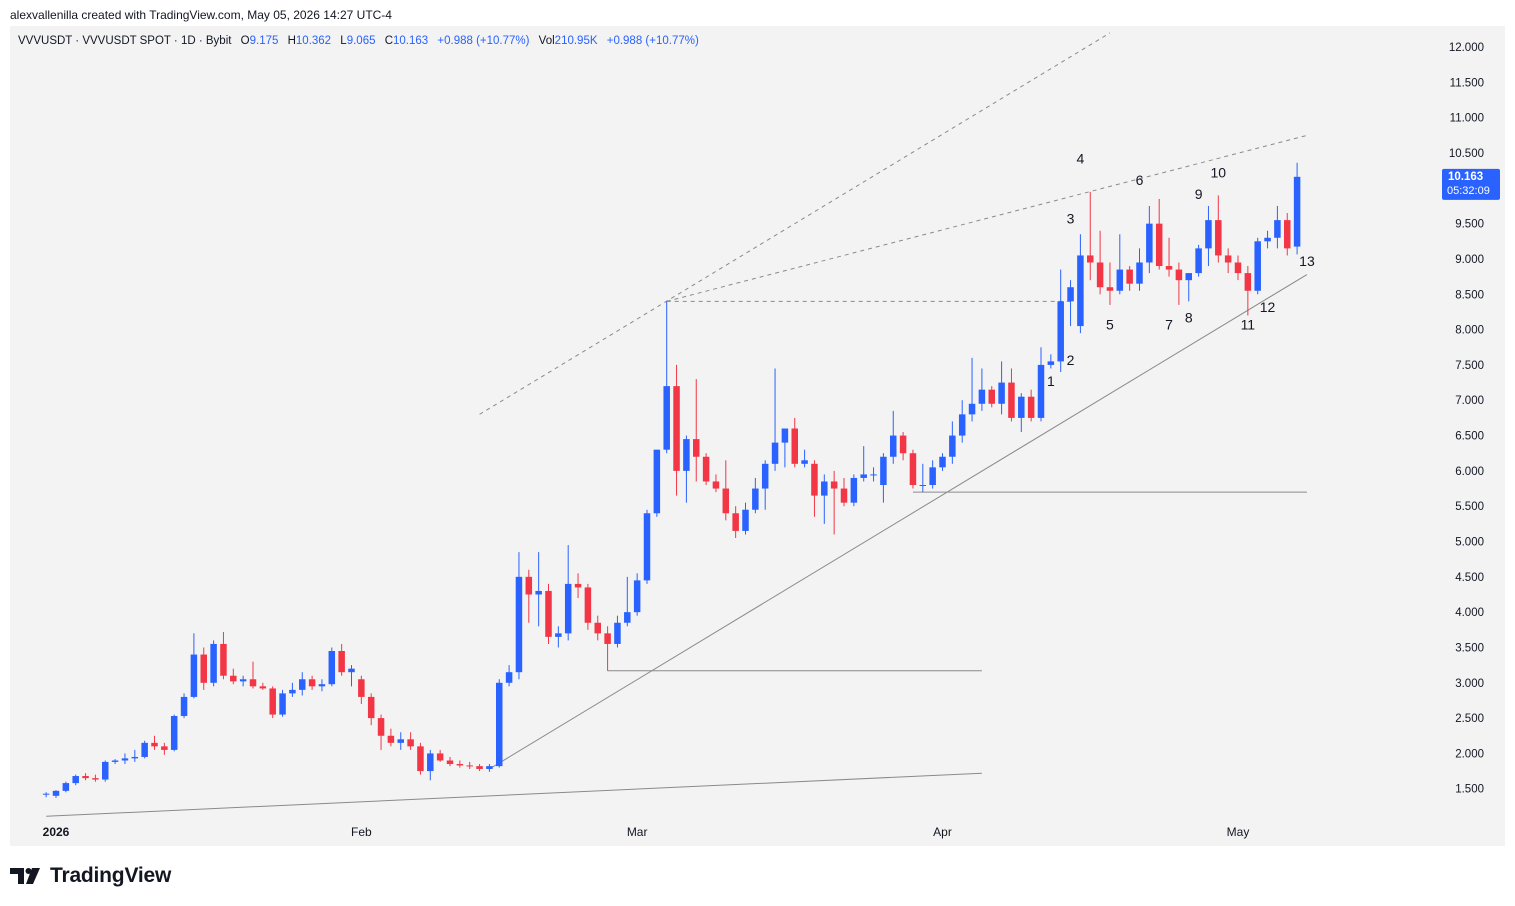 Image resolution: width=1515 pixels, height=906 pixels. What do you see at coordinates (1469, 754) in the screenshot?
I see `y-axis-tick: 2.000` at bounding box center [1469, 754].